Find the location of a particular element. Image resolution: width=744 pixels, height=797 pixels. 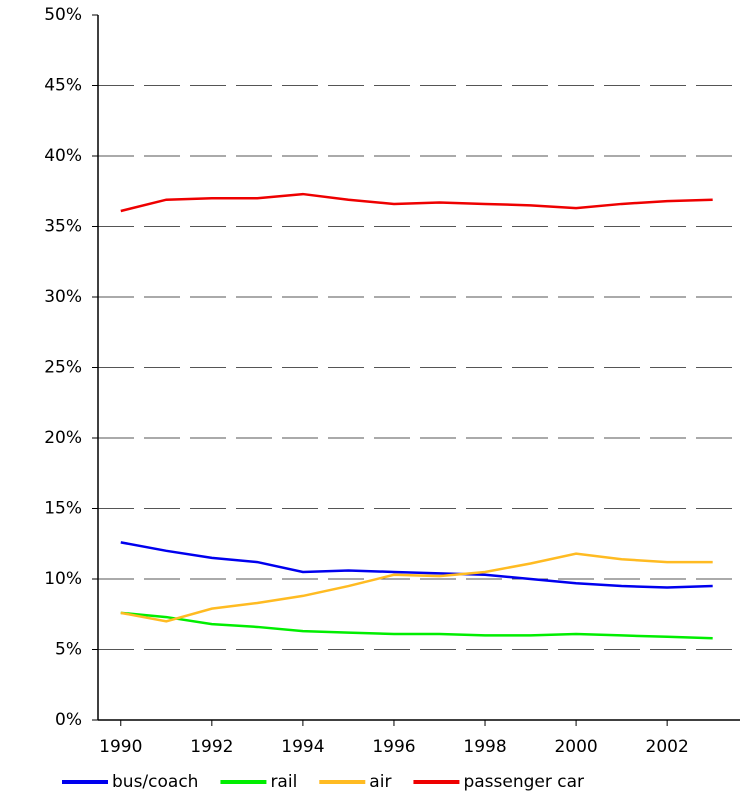

x-tick-label: 1990 is located at coordinates (120, 747).